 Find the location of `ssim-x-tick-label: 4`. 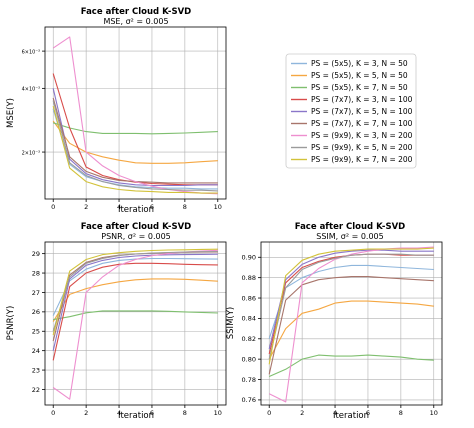

ssim-x-tick-label: 4 is located at coordinates (335, 413).